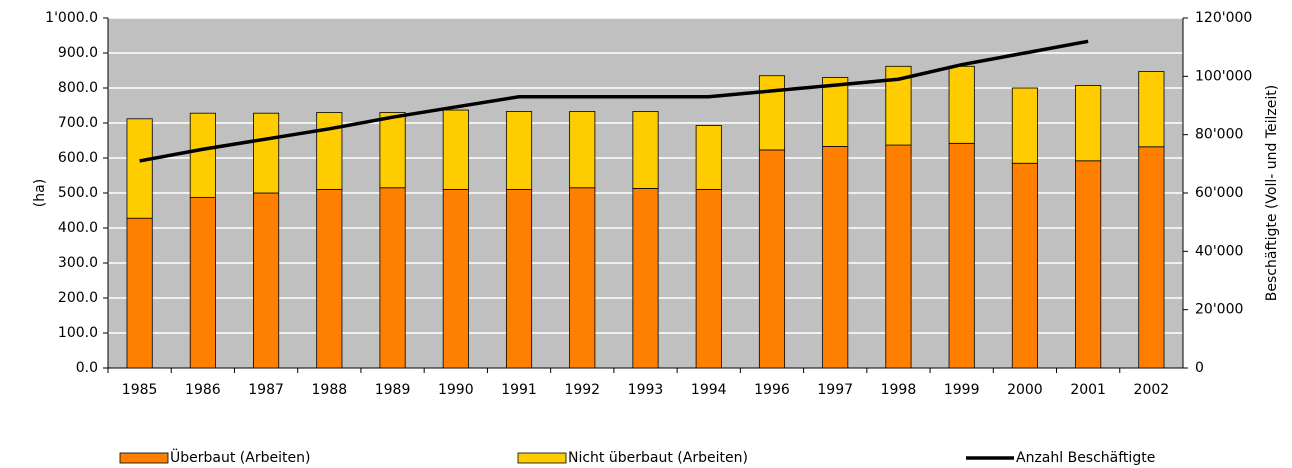  What do you see at coordinates (772, 390) in the screenshot?
I see `x-tick-label: 1996` at bounding box center [772, 390].